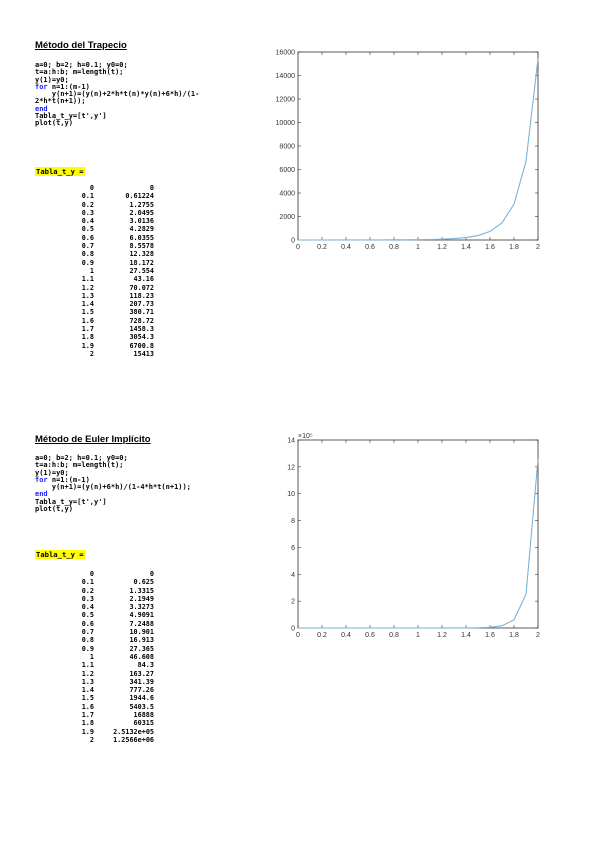 The width and height of the screenshot is (599, 848). Describe the element at coordinates (141, 640) in the screenshot. I see `y-value-cell: 16.913` at that location.